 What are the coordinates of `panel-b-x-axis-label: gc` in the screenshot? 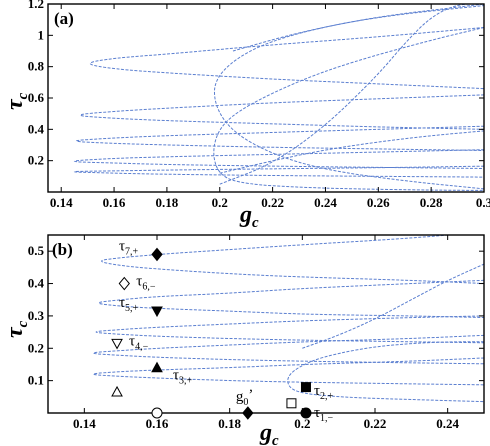 It's located at (269, 433).